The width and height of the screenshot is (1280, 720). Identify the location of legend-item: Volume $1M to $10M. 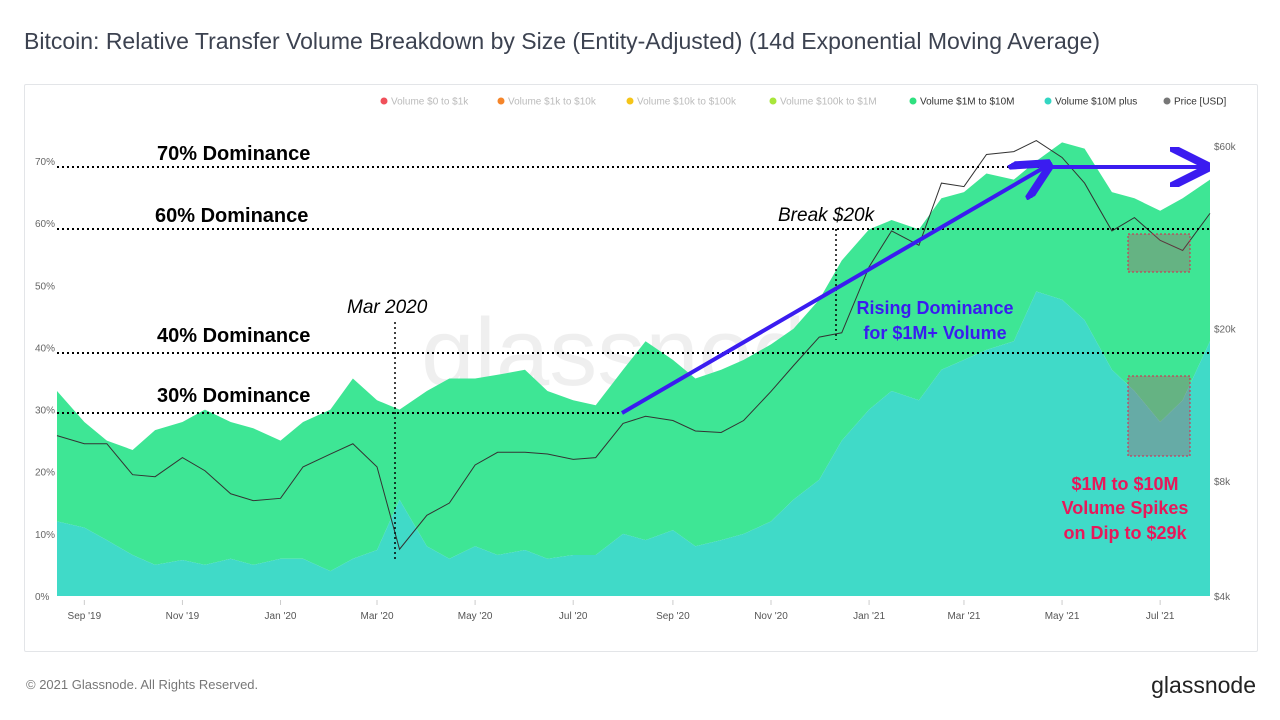
(967, 102).